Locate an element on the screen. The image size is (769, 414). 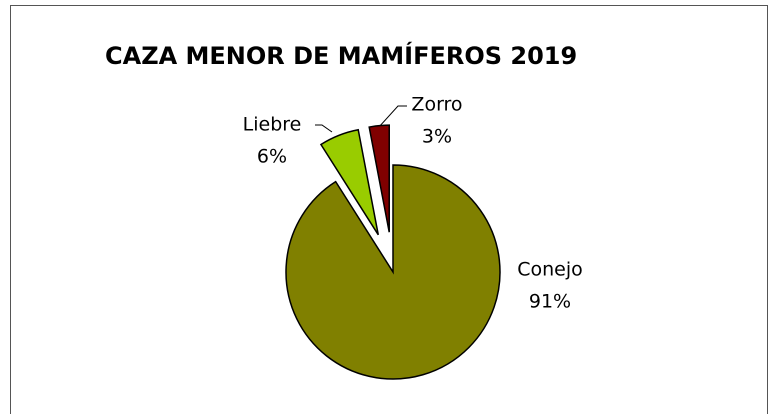
slice-label: Zorro is located at coordinates (436, 105).